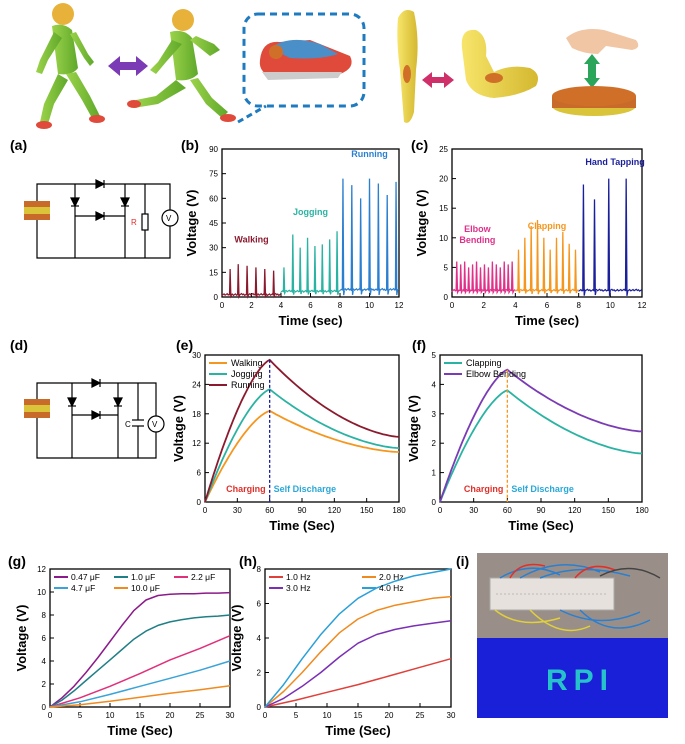 This screenshot has height=744, width=685. What do you see at coordinates (358, 715) in the screenshot?
I see `x-tick-label: 15` at bounding box center [358, 715].